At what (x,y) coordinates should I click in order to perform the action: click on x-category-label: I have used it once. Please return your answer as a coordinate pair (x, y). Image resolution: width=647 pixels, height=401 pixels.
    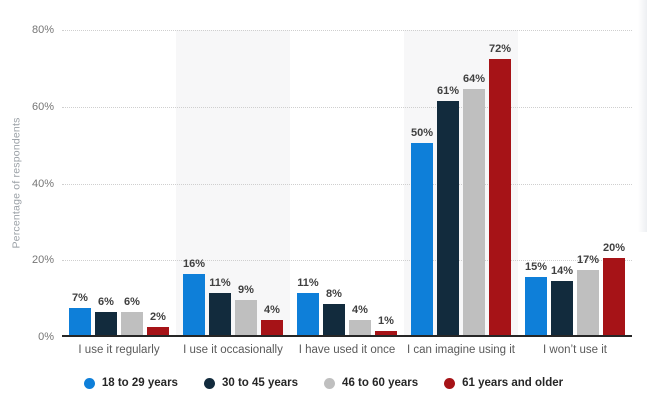
    Looking at the image, I should click on (347, 350).